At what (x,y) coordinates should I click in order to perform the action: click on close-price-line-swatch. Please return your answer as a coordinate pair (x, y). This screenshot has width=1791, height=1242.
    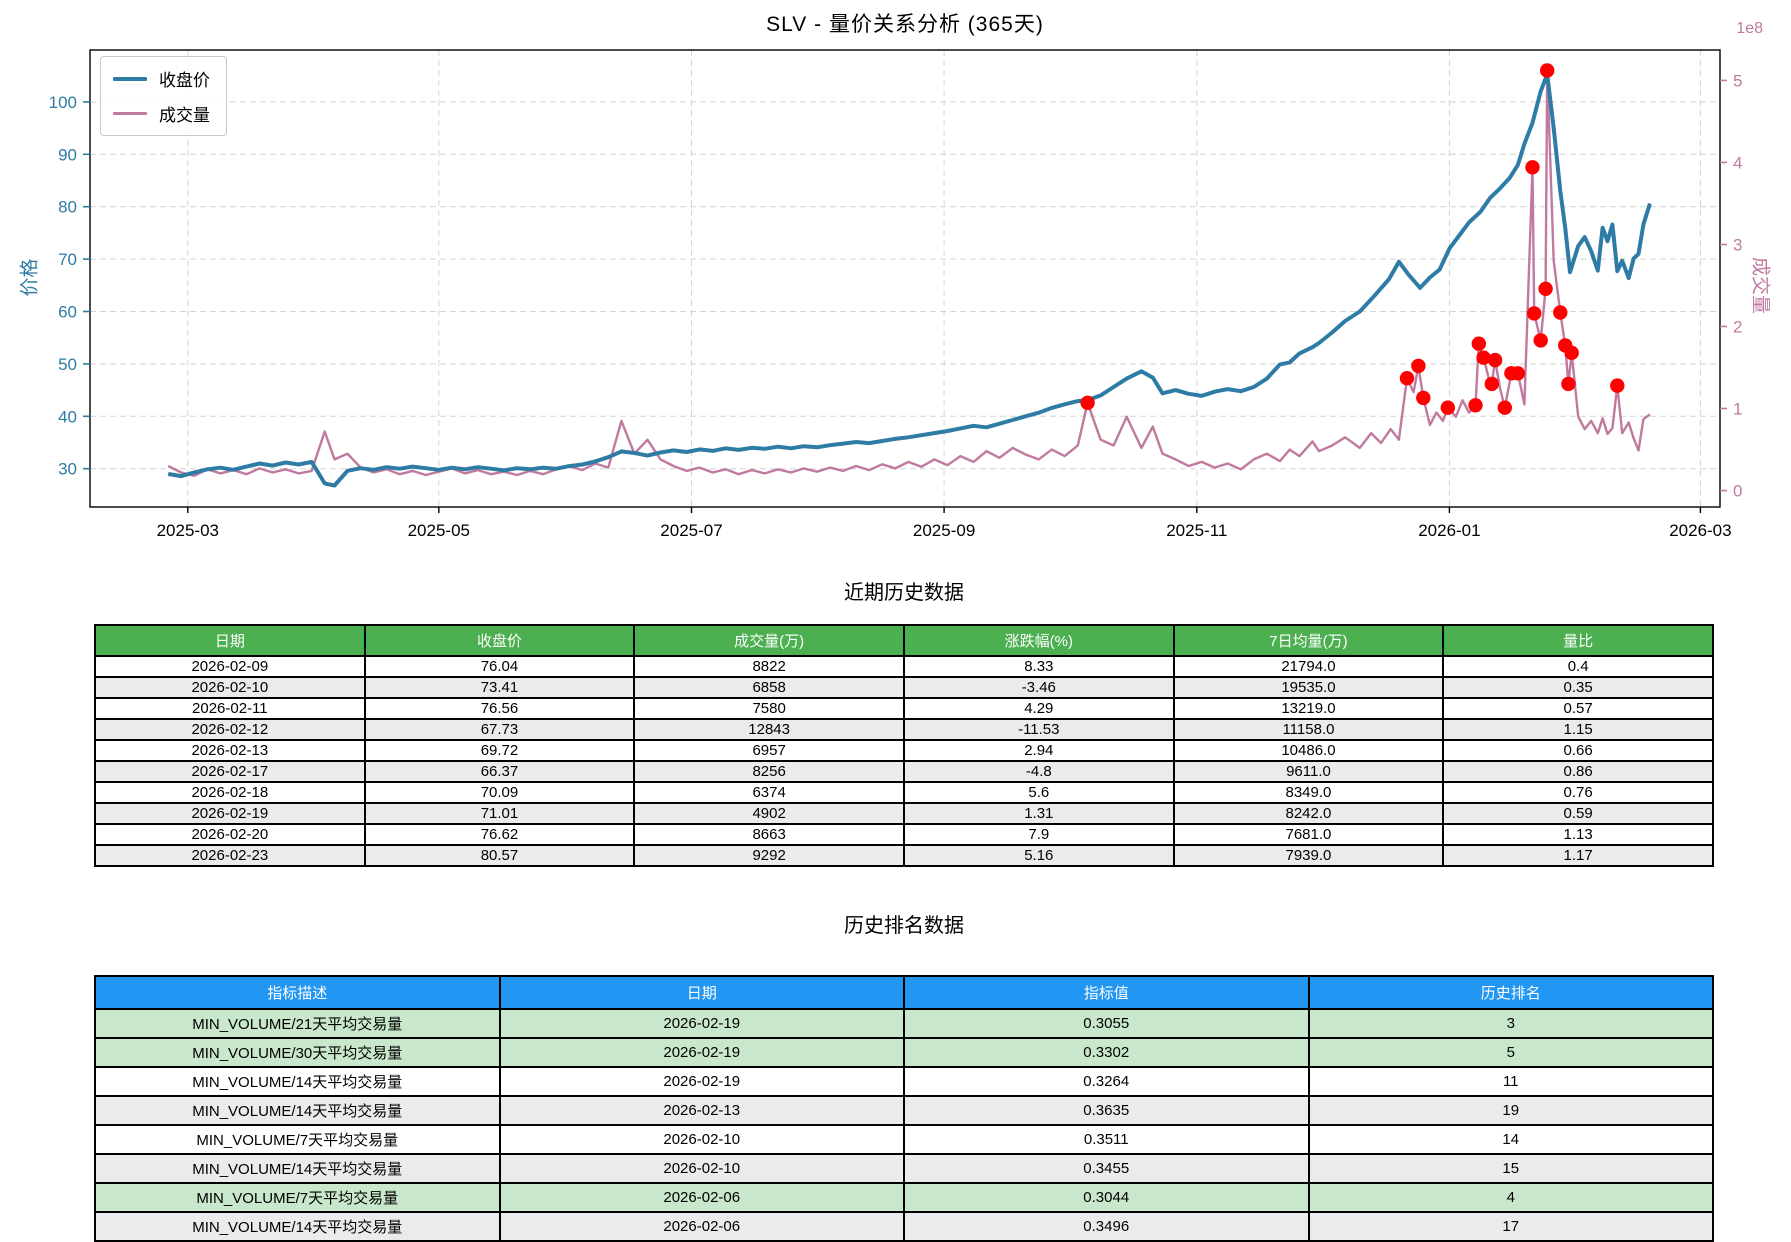
    Looking at the image, I should click on (130, 78).